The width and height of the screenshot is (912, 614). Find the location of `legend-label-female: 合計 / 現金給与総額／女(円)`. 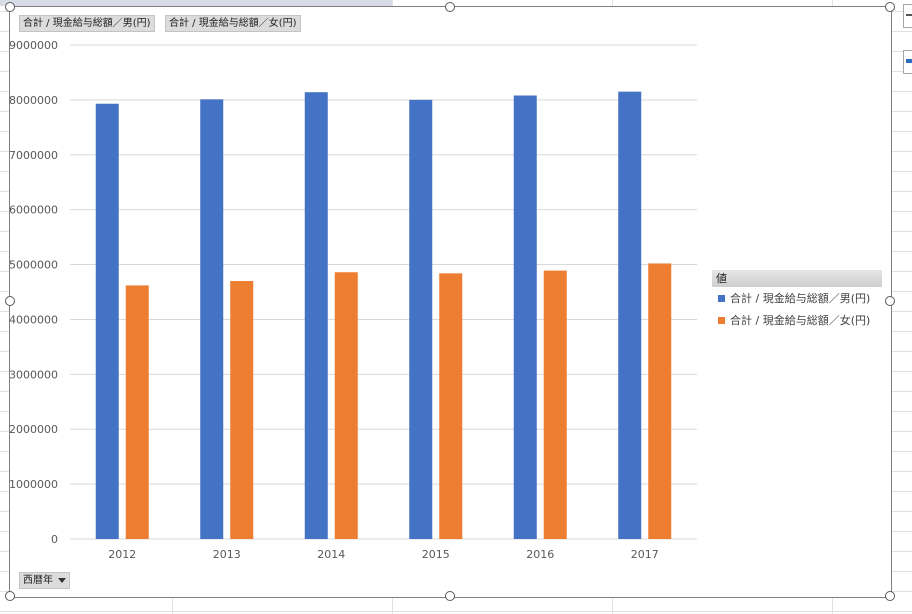

legend-label-female: 合計 / 現金給与総額／女(円) is located at coordinates (800, 320).